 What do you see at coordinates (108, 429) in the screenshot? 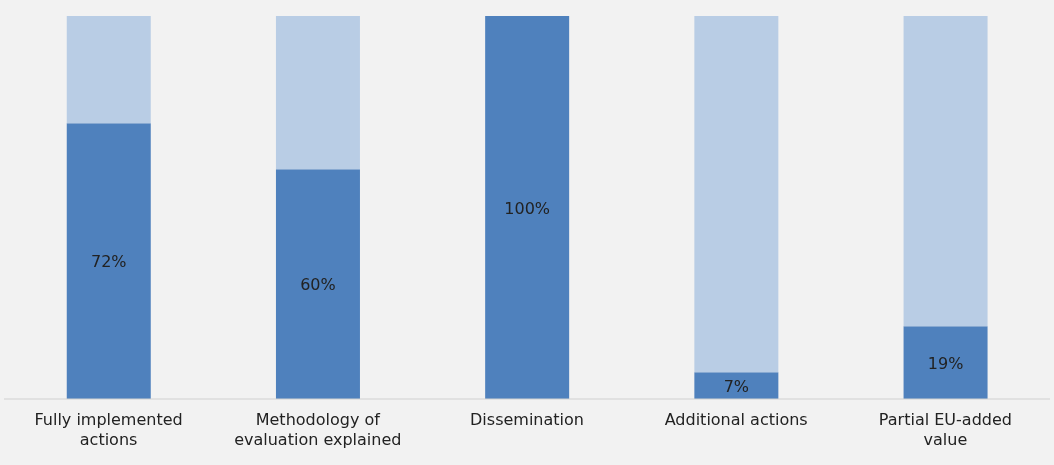
I see `x-tick-label: Fully implemented actions` at bounding box center [108, 429].